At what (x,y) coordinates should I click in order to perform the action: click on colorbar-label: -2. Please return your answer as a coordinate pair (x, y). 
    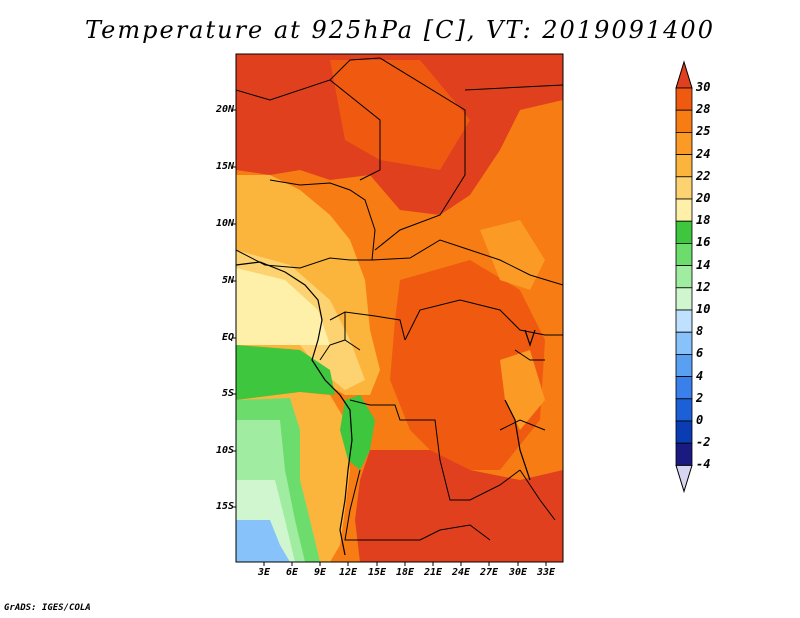
    Looking at the image, I should click on (703, 442).